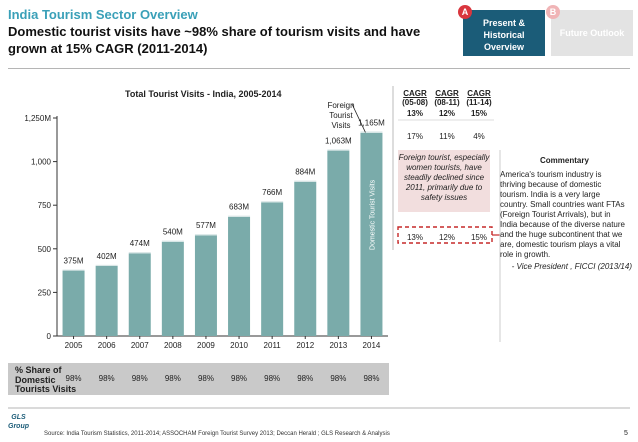 Image resolution: width=638 pixels, height=442 pixels. Describe the element at coordinates (414, 237) in the screenshot. I see `cagr-domestic-value: 13%` at that location.